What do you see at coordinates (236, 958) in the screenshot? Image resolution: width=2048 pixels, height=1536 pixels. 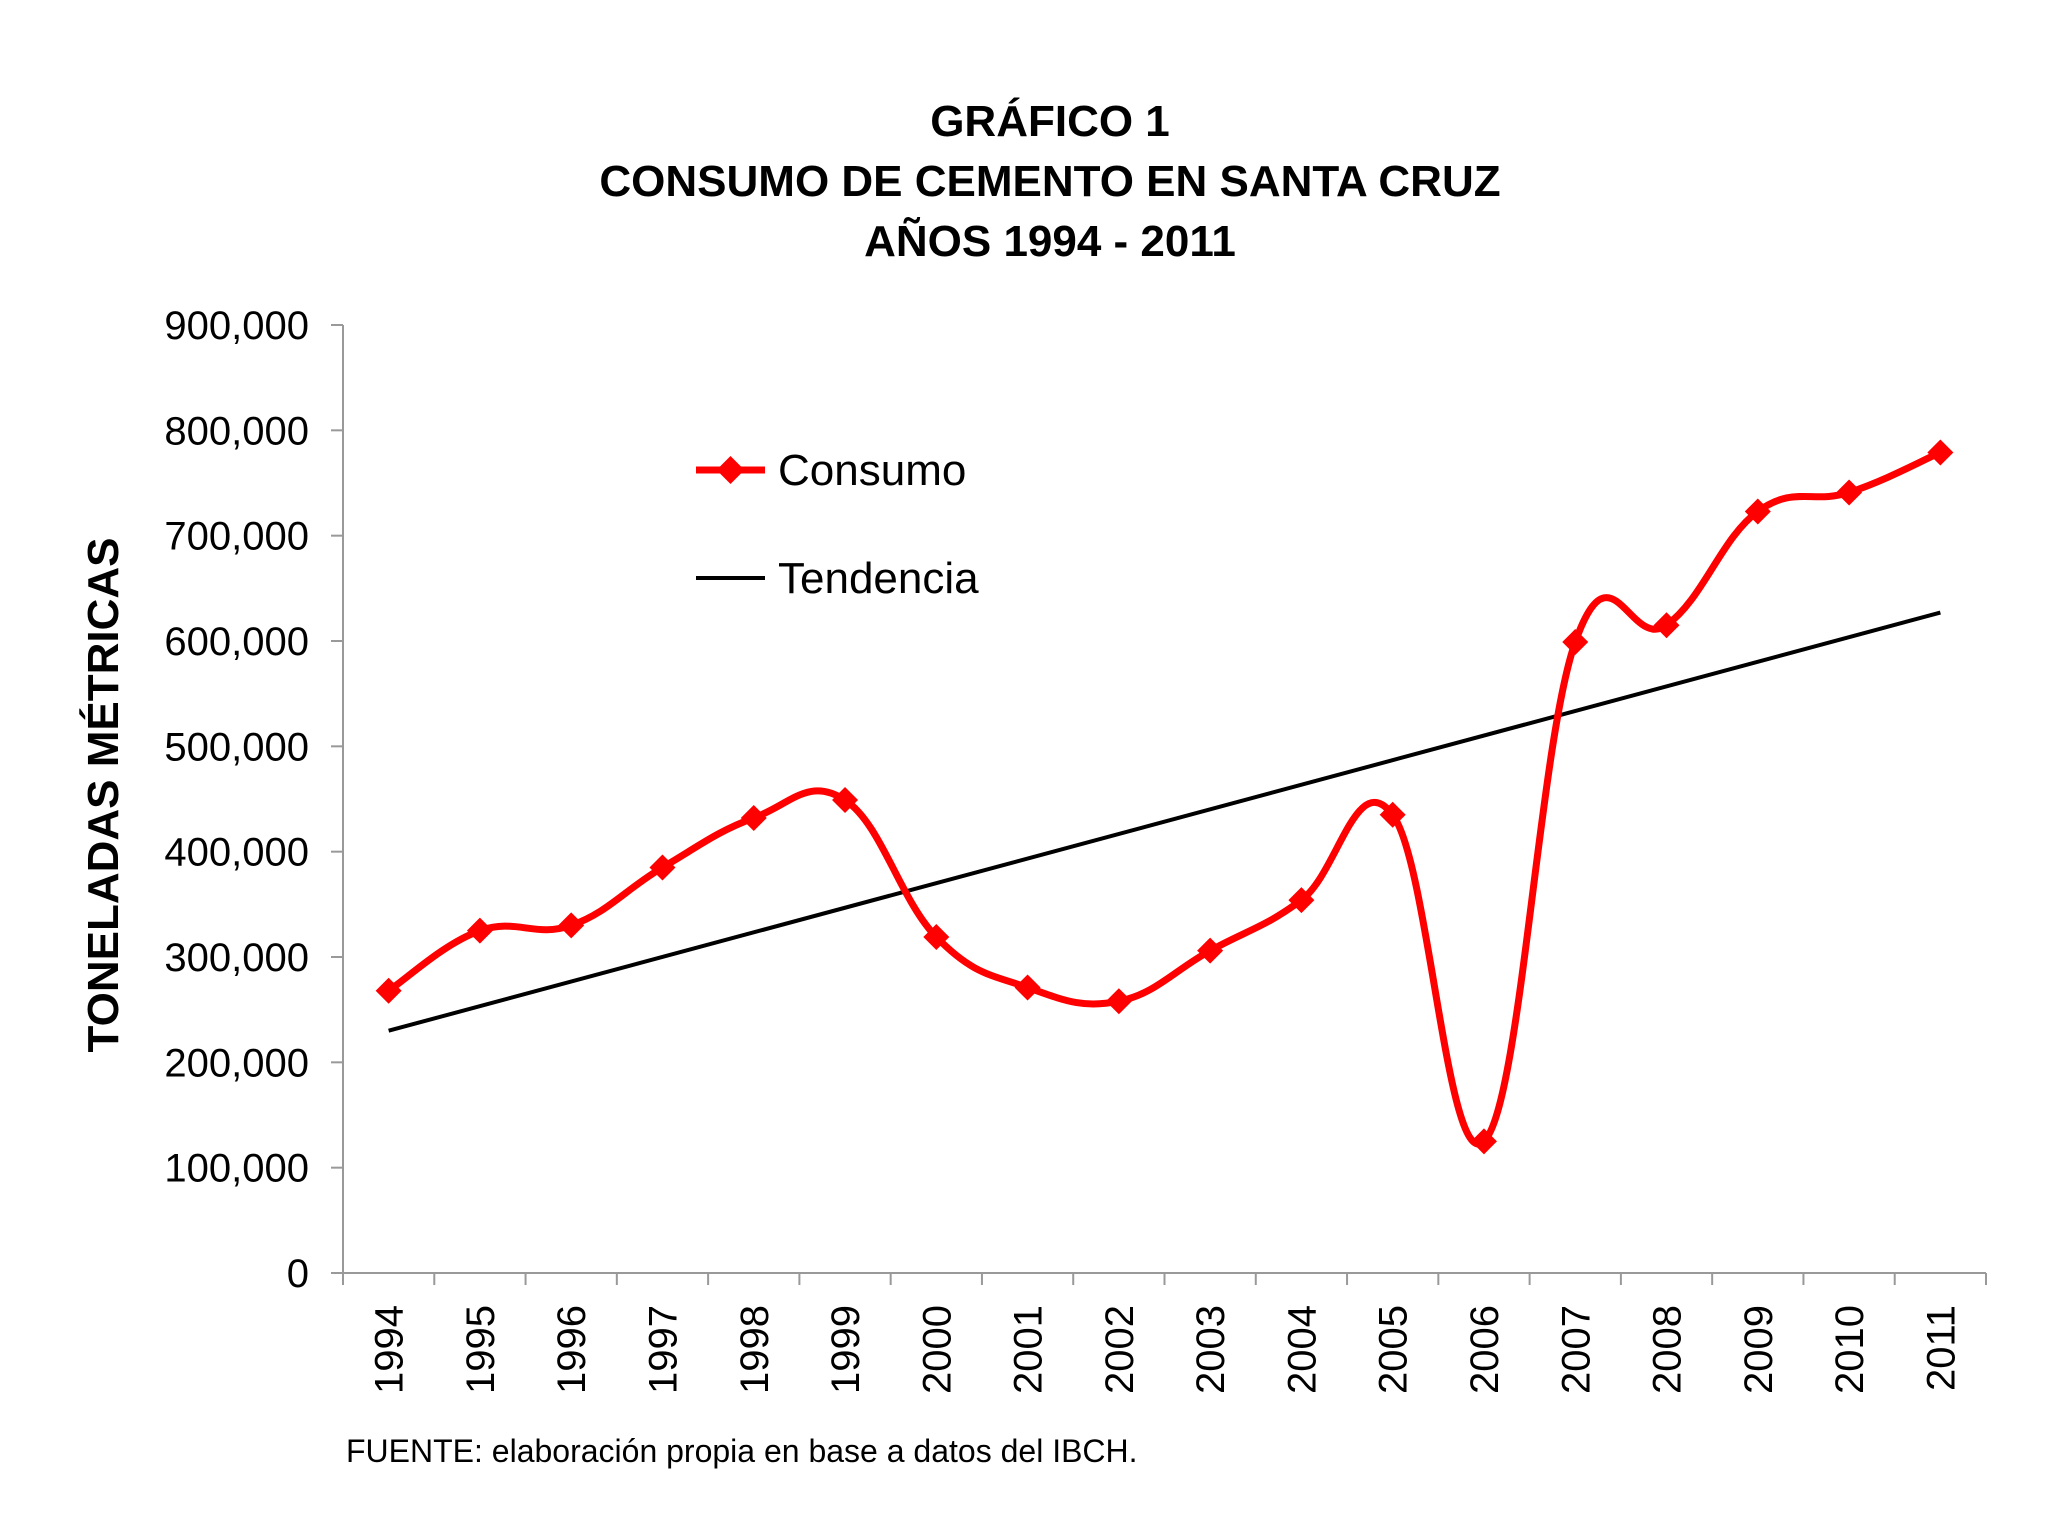 I see `y-tick-label: 300,000` at bounding box center [236, 958].